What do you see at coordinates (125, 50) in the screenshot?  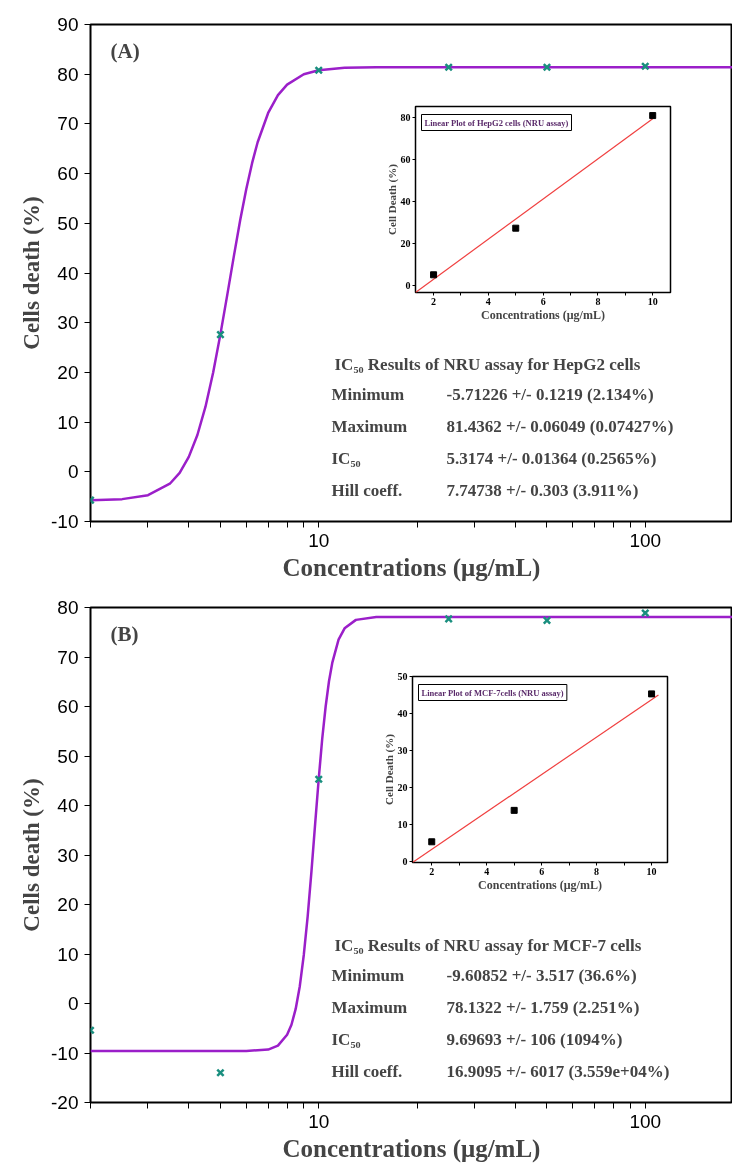 I see `annotation: (A)` at bounding box center [125, 50].